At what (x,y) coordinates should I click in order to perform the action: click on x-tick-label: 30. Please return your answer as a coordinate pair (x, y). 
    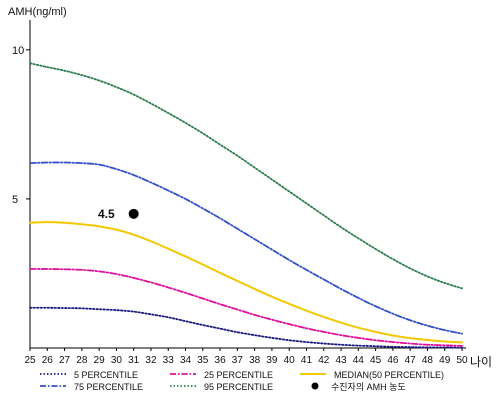
    Looking at the image, I should click on (117, 360).